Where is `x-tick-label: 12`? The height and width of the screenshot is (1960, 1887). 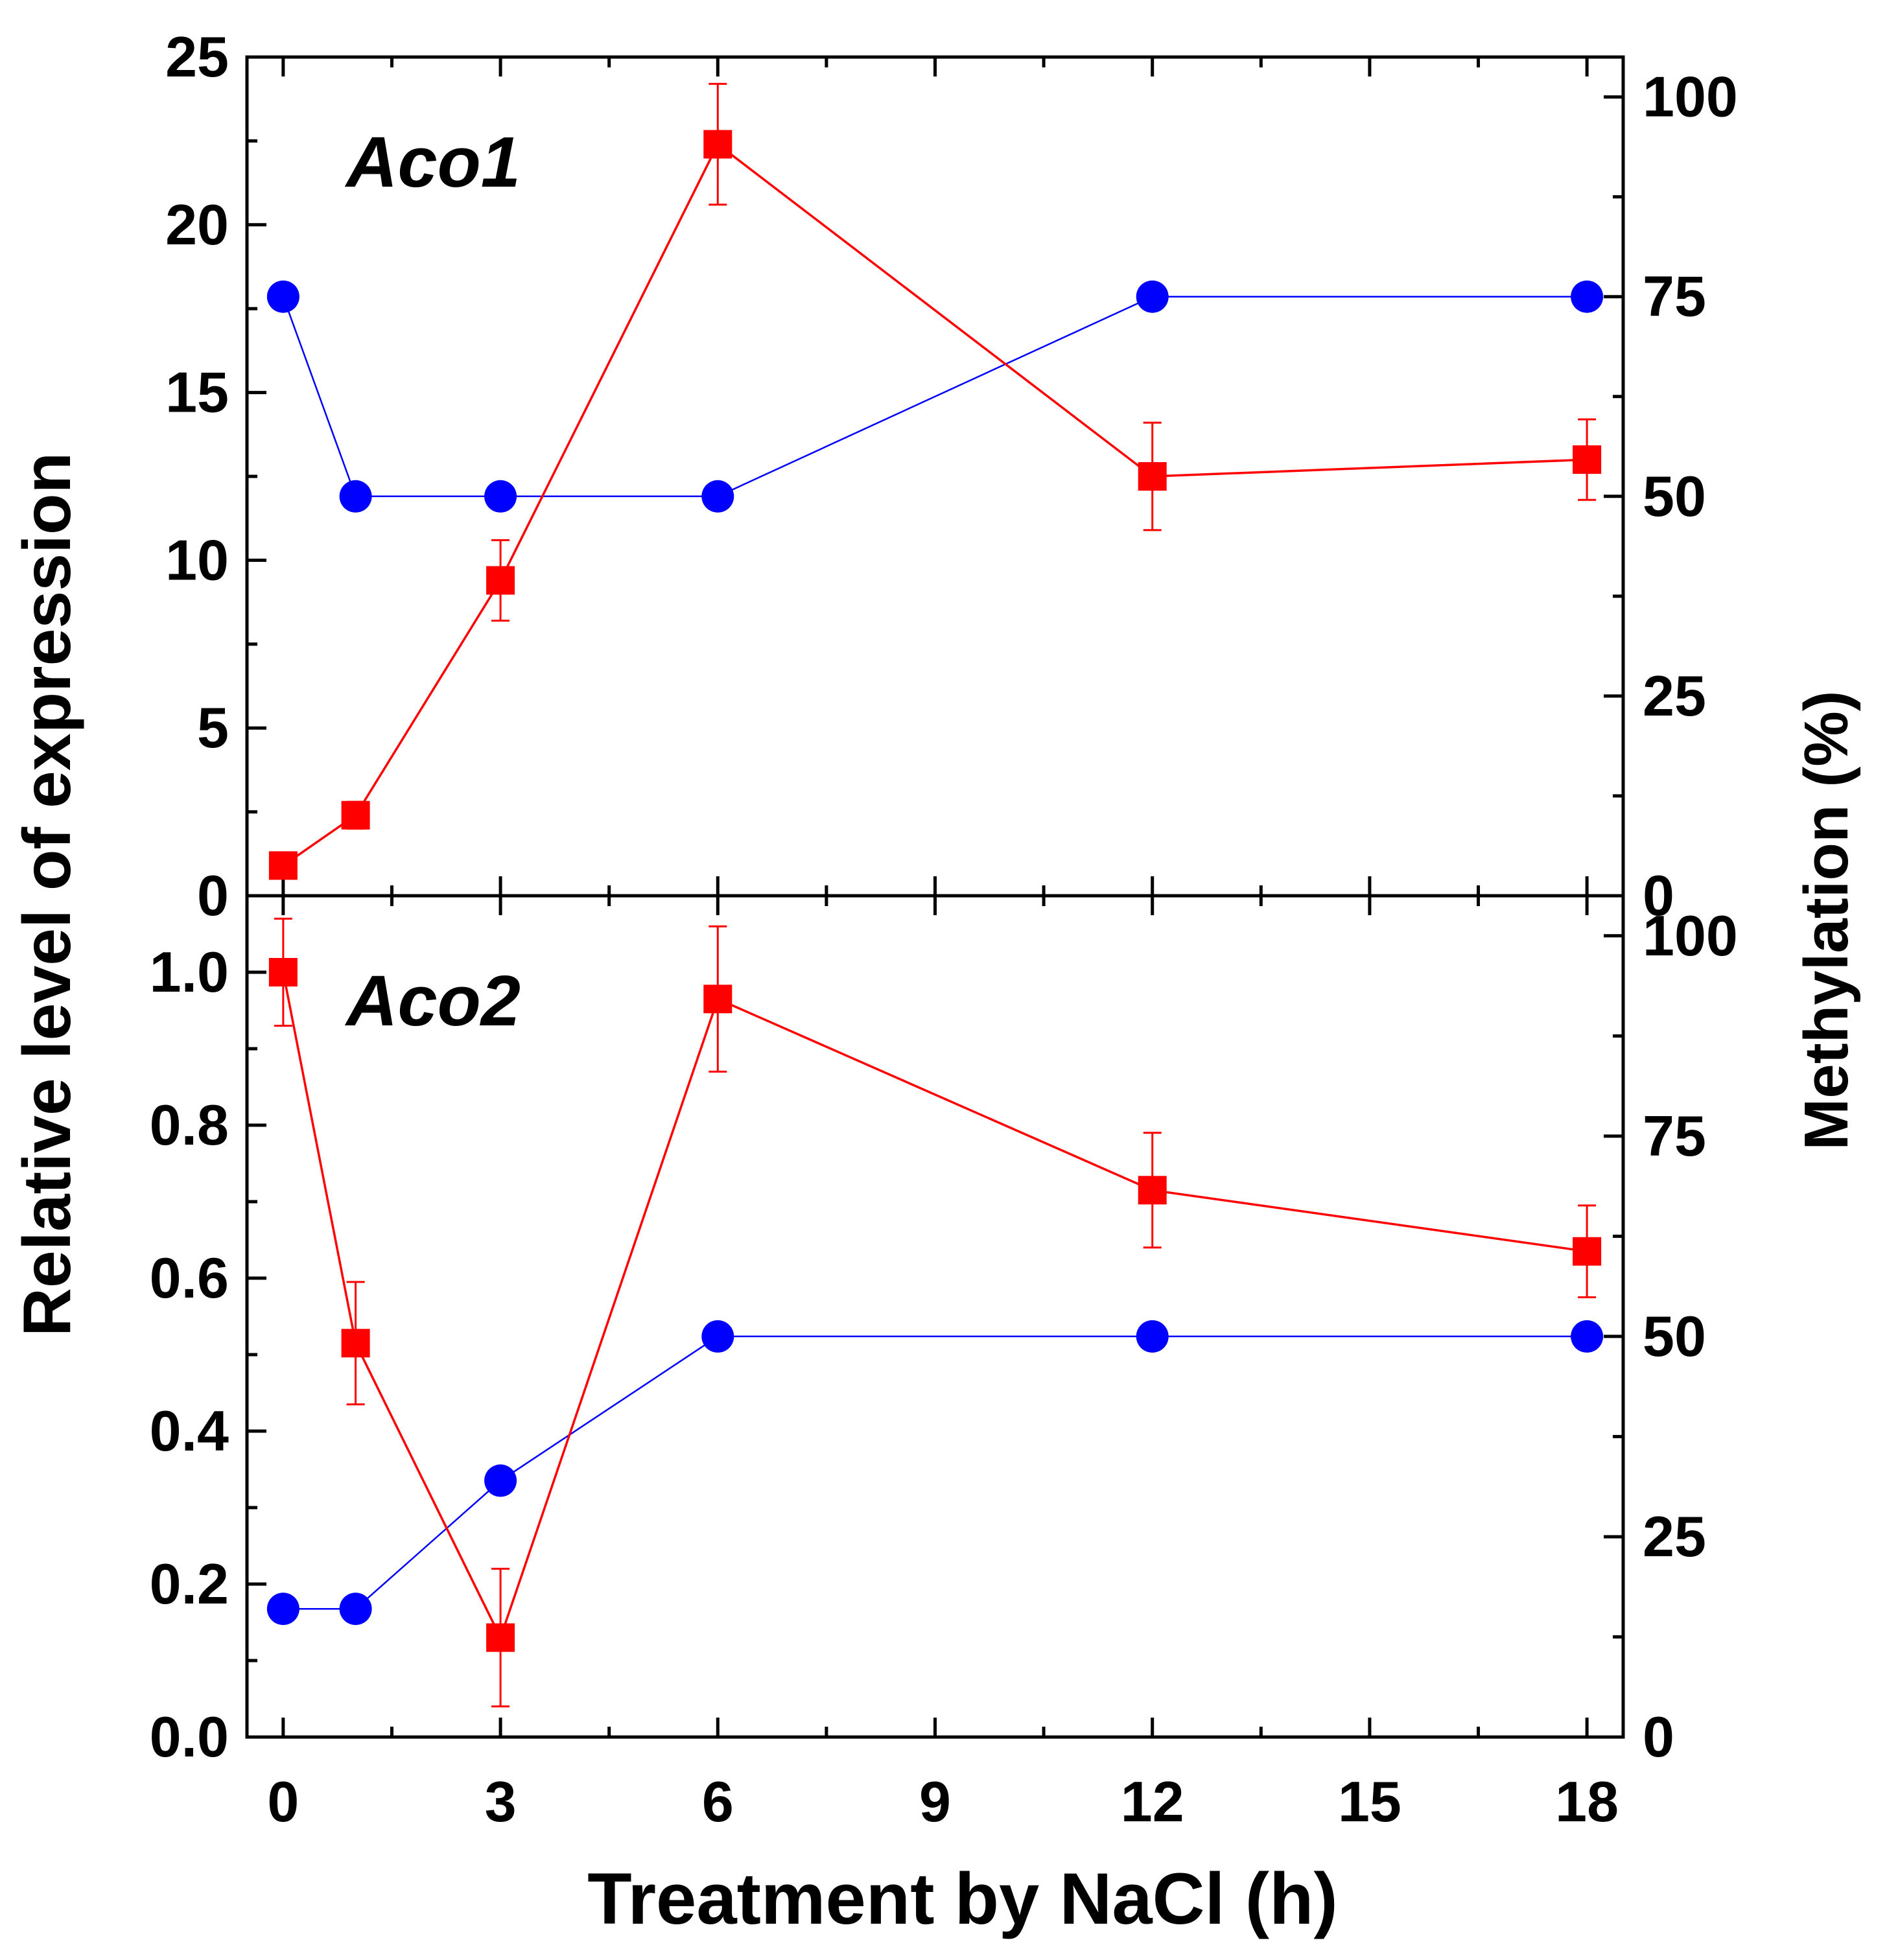 x-tick-label: 12 is located at coordinates (1152, 1801).